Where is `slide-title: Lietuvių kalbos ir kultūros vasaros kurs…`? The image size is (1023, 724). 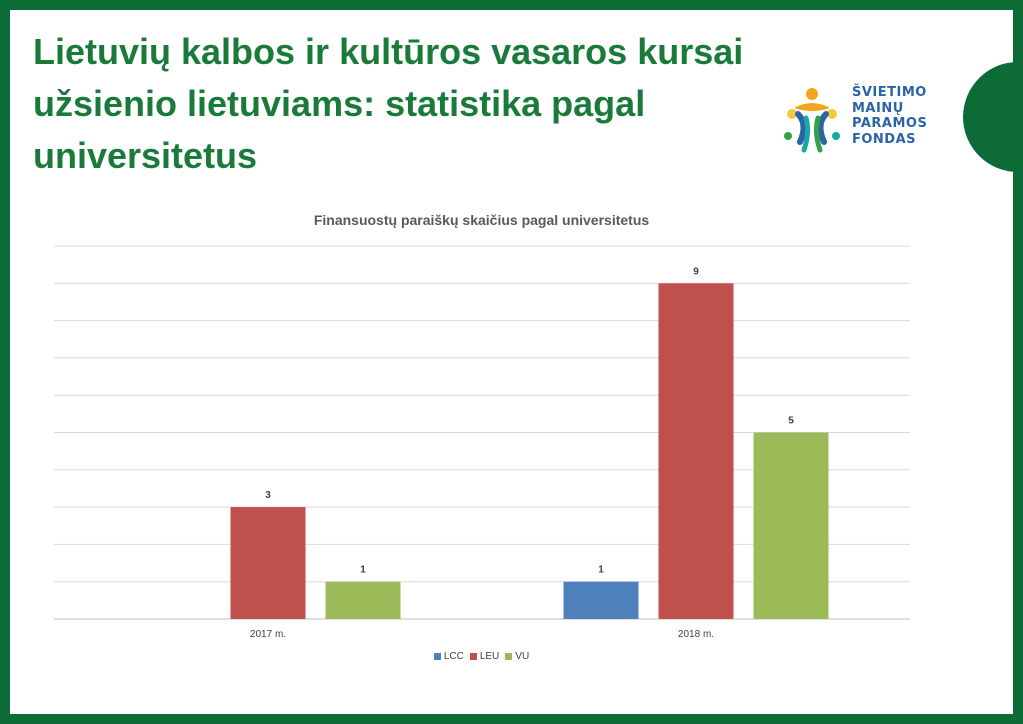
slide-title: Lietuvių kalbos ir kultūros vasaros kurs… is located at coordinates (388, 103).